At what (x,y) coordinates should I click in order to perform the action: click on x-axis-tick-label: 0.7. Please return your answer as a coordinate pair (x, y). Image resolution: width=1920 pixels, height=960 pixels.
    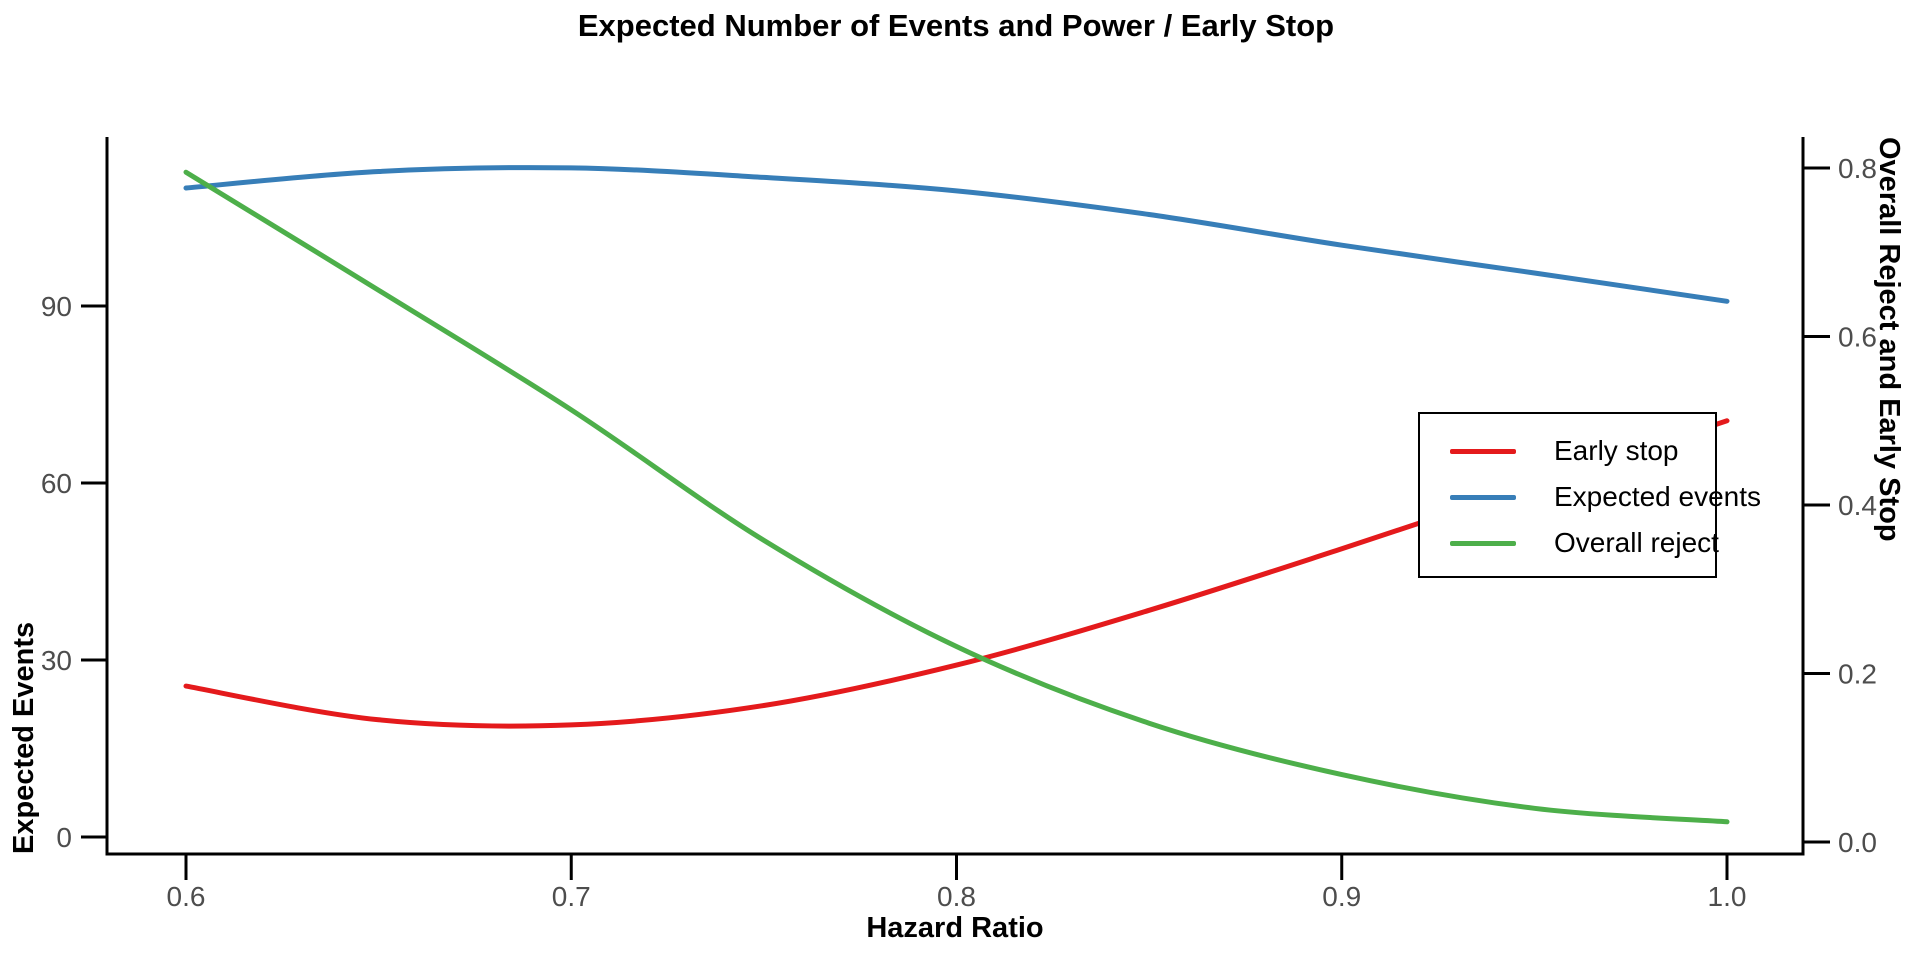
    Looking at the image, I should click on (571, 896).